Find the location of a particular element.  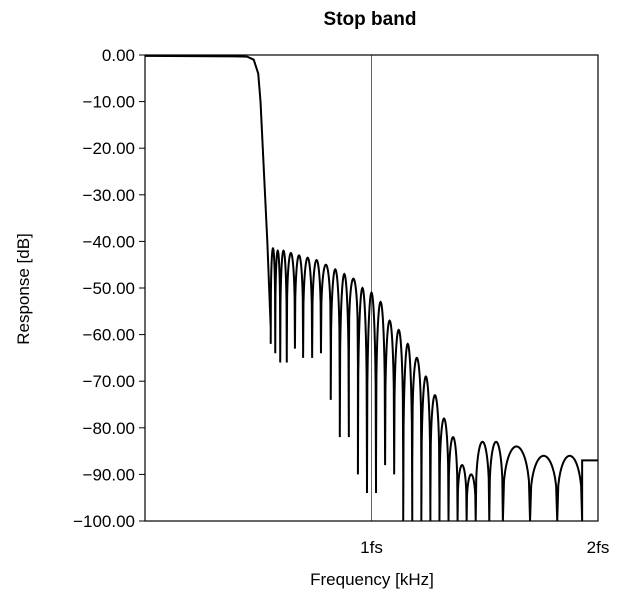

y-tick-label: −30.00 is located at coordinates (109, 195).